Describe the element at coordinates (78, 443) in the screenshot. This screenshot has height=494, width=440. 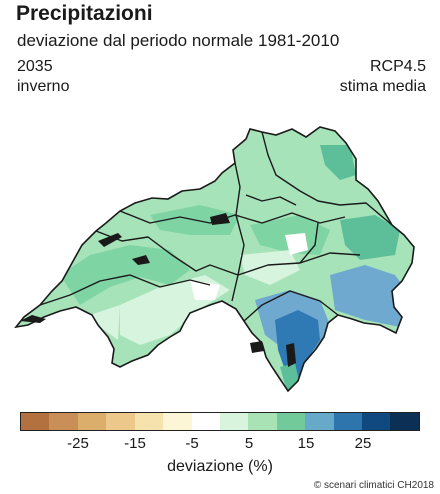
I see `legend-tick-label: -25` at that location.